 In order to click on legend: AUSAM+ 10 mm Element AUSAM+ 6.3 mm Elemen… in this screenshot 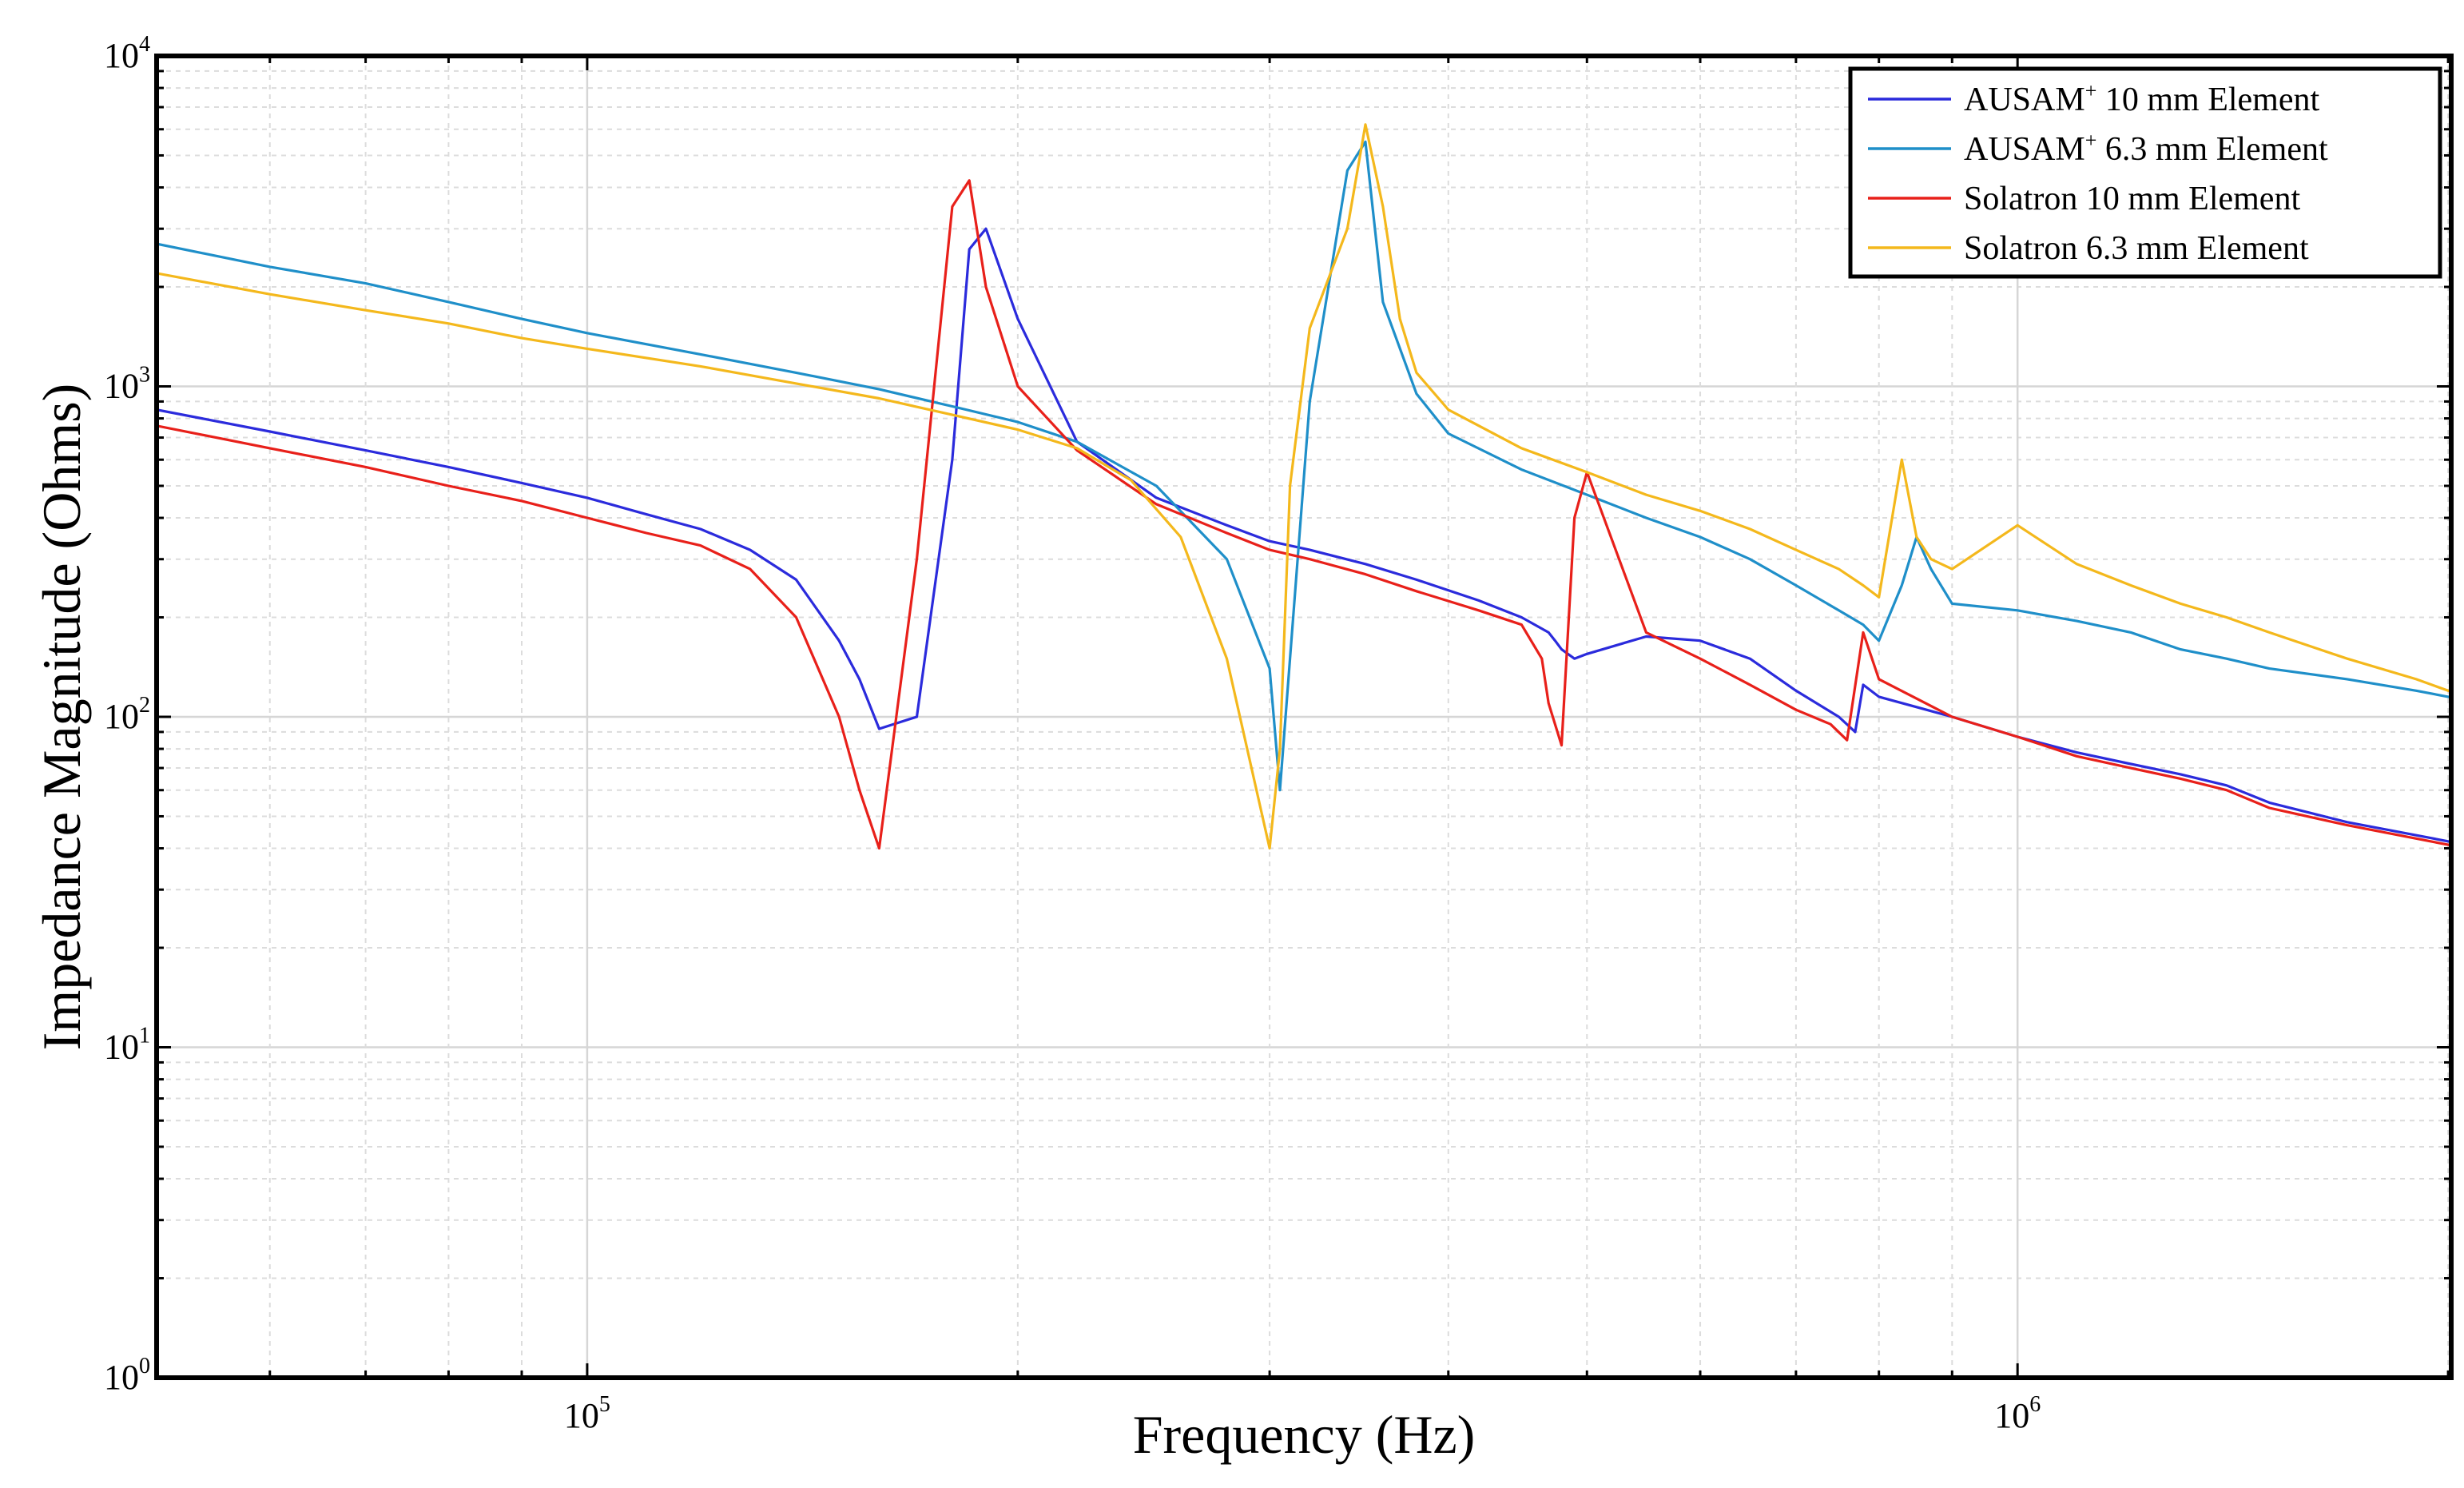, I will do `click(2145, 172)`.